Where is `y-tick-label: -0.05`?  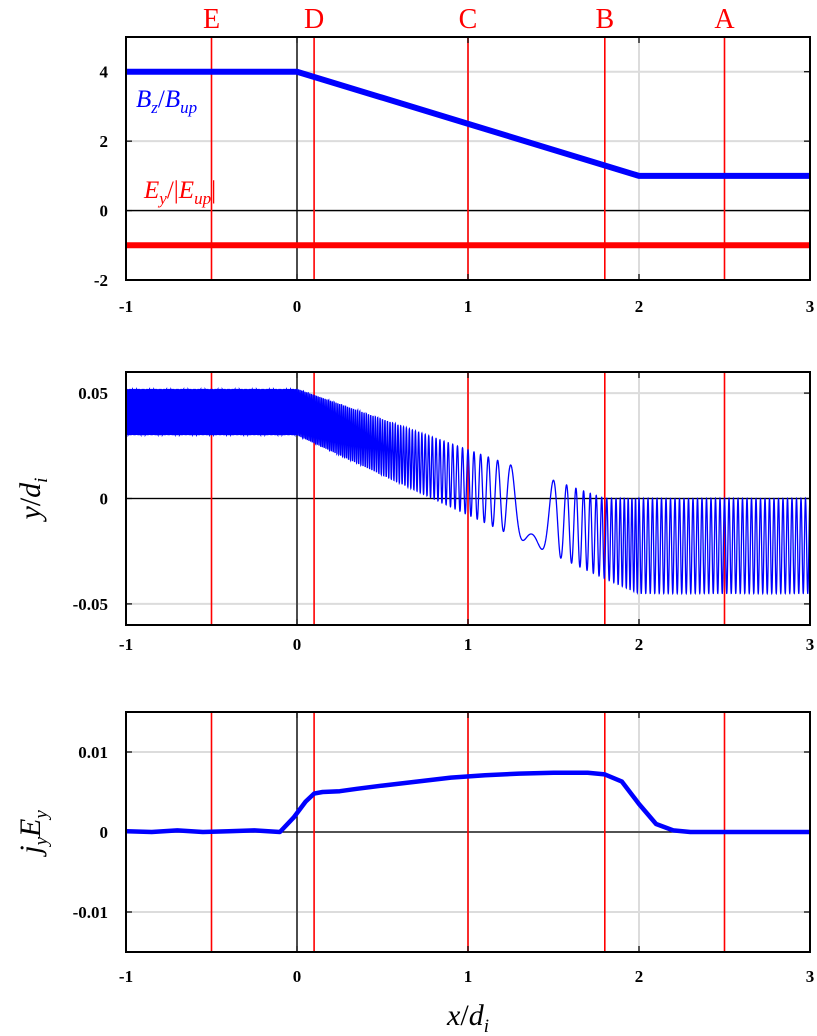 y-tick-label: -0.05 is located at coordinates (90, 604).